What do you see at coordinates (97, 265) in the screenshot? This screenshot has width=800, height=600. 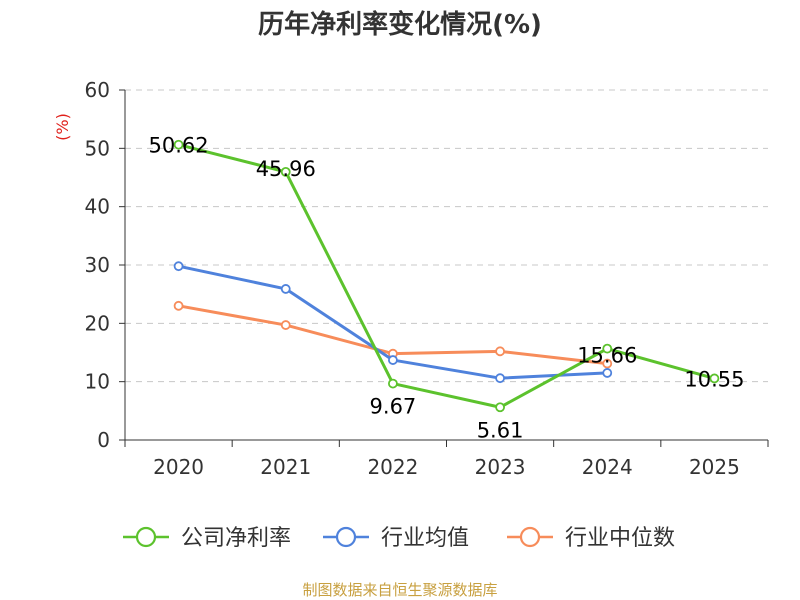 I see `y-tick-label-30: 30` at bounding box center [97, 265].